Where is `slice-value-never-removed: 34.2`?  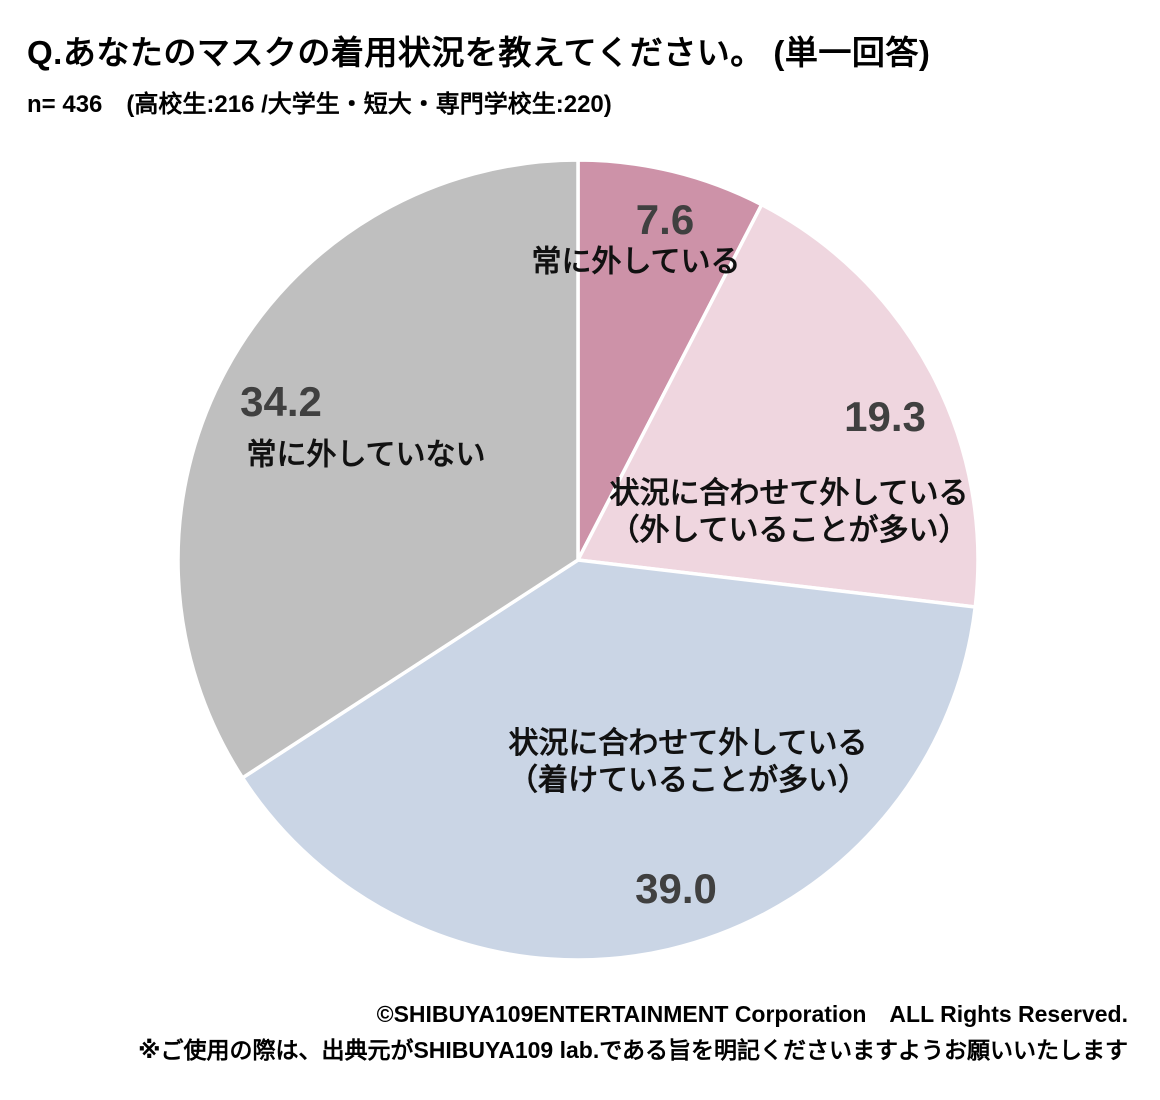
slice-value-never-removed: 34.2 is located at coordinates (281, 401).